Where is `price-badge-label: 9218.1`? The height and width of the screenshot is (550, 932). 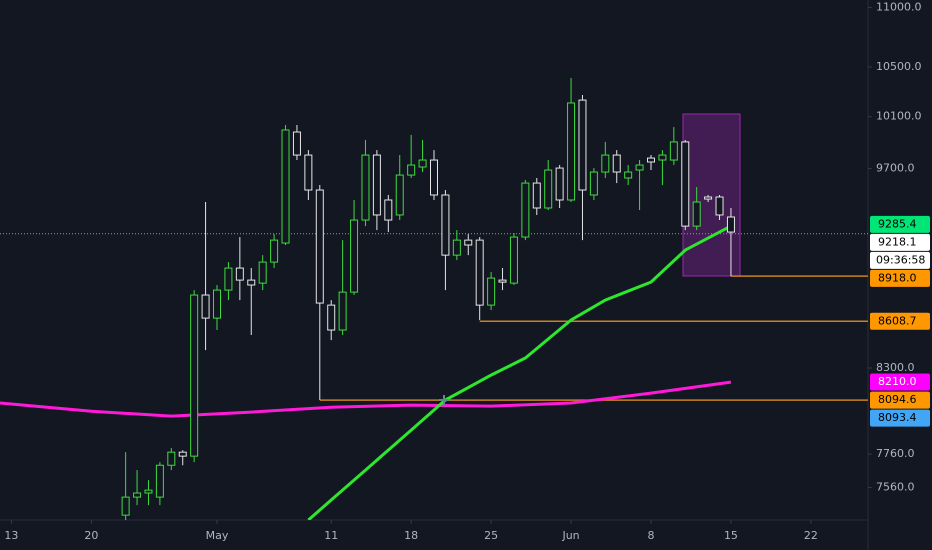
price-badge-label: 9218.1 is located at coordinates (897, 241).